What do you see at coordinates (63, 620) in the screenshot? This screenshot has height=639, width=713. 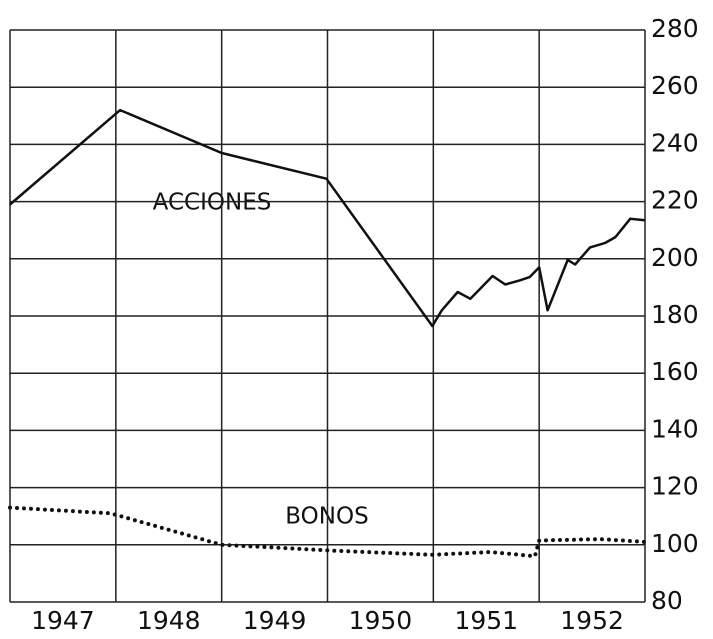 I see `x-tick-label: 1947` at bounding box center [63, 620].